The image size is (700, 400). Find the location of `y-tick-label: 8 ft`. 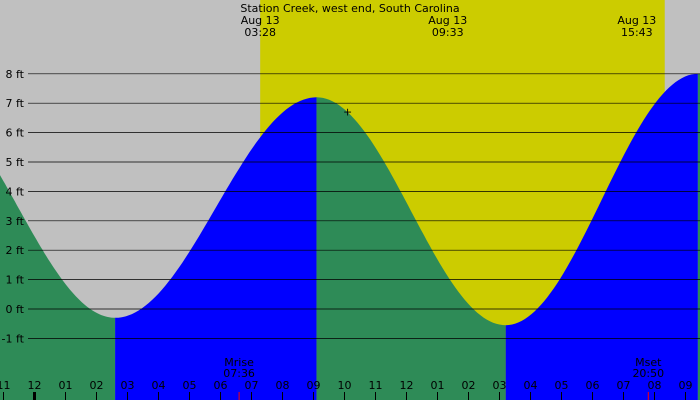

y-tick-label: 8 ft is located at coordinates (15, 74).